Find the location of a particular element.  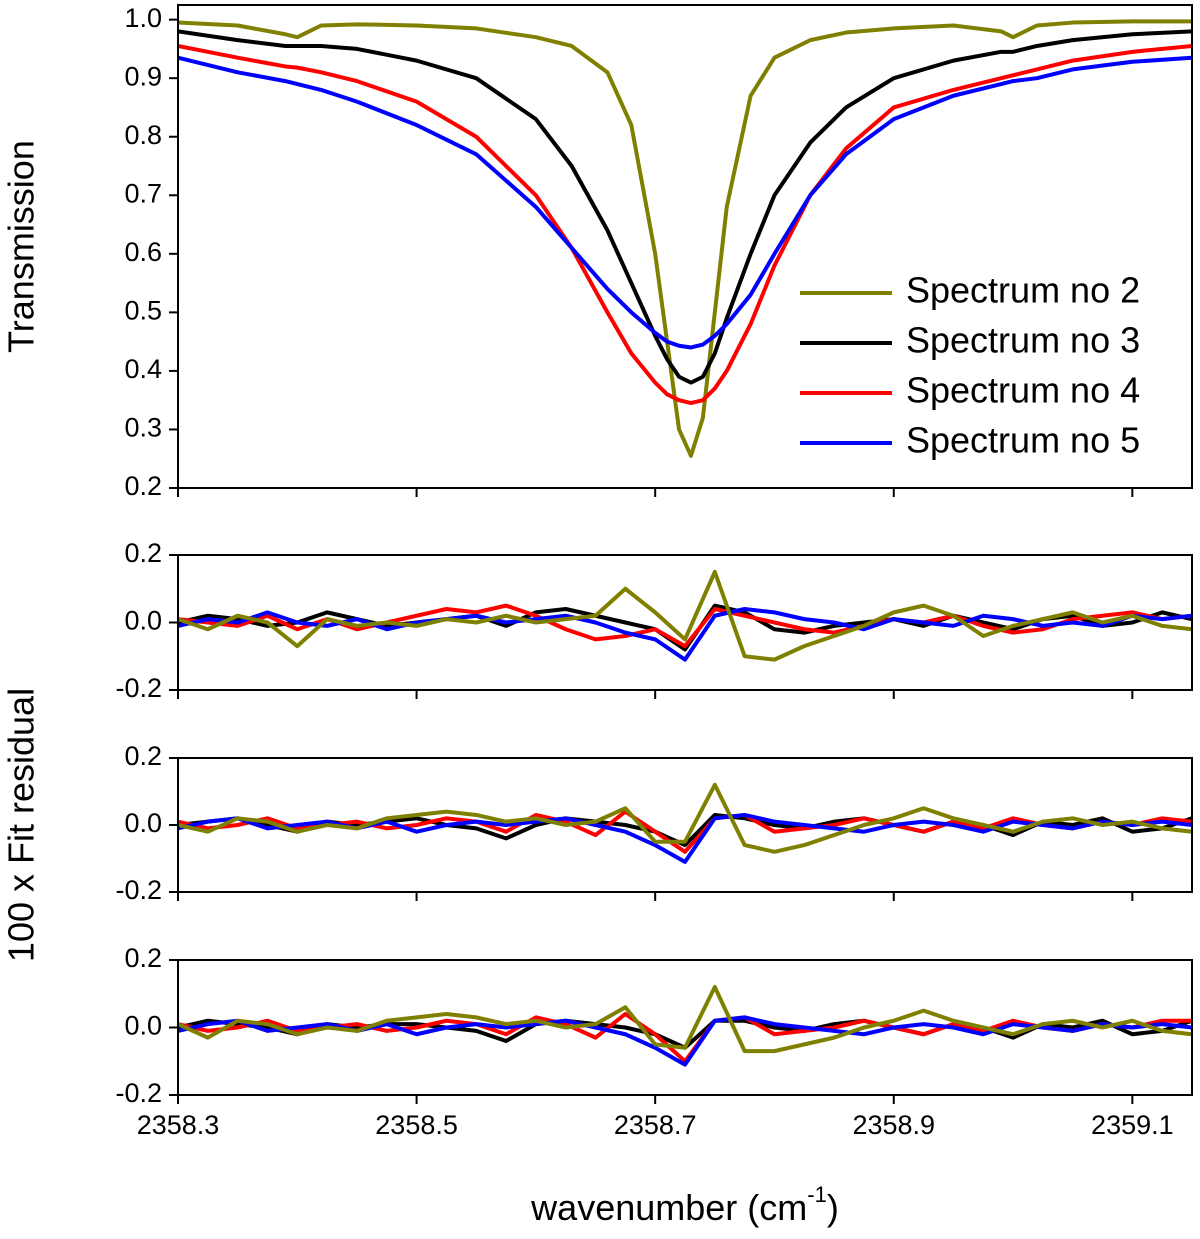

y-axis-label: Transmission is located at coordinates (21, 246).